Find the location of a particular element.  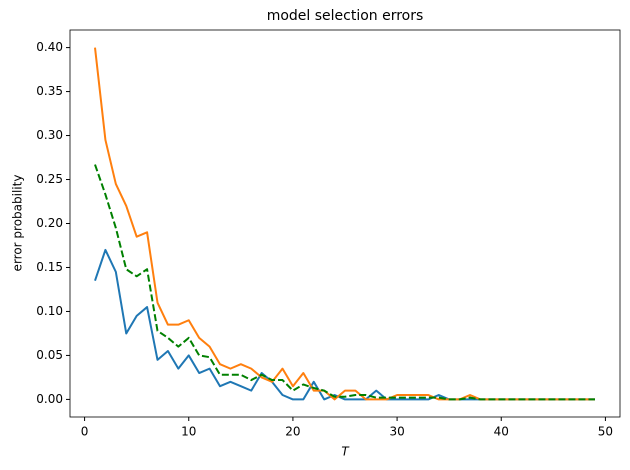

x-tick-label: 40 is located at coordinates (501, 432).